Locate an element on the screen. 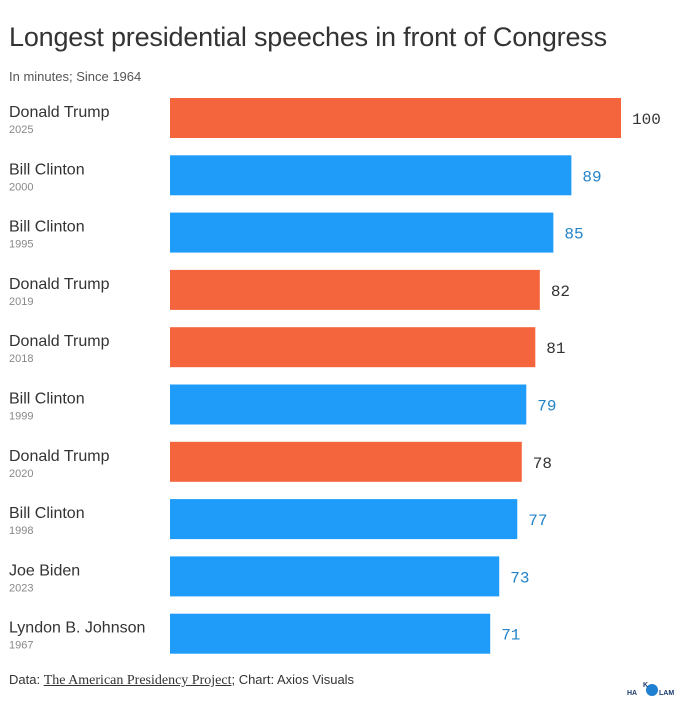 The height and width of the screenshot is (705, 684). footer-prefix: Data: is located at coordinates (26, 679).